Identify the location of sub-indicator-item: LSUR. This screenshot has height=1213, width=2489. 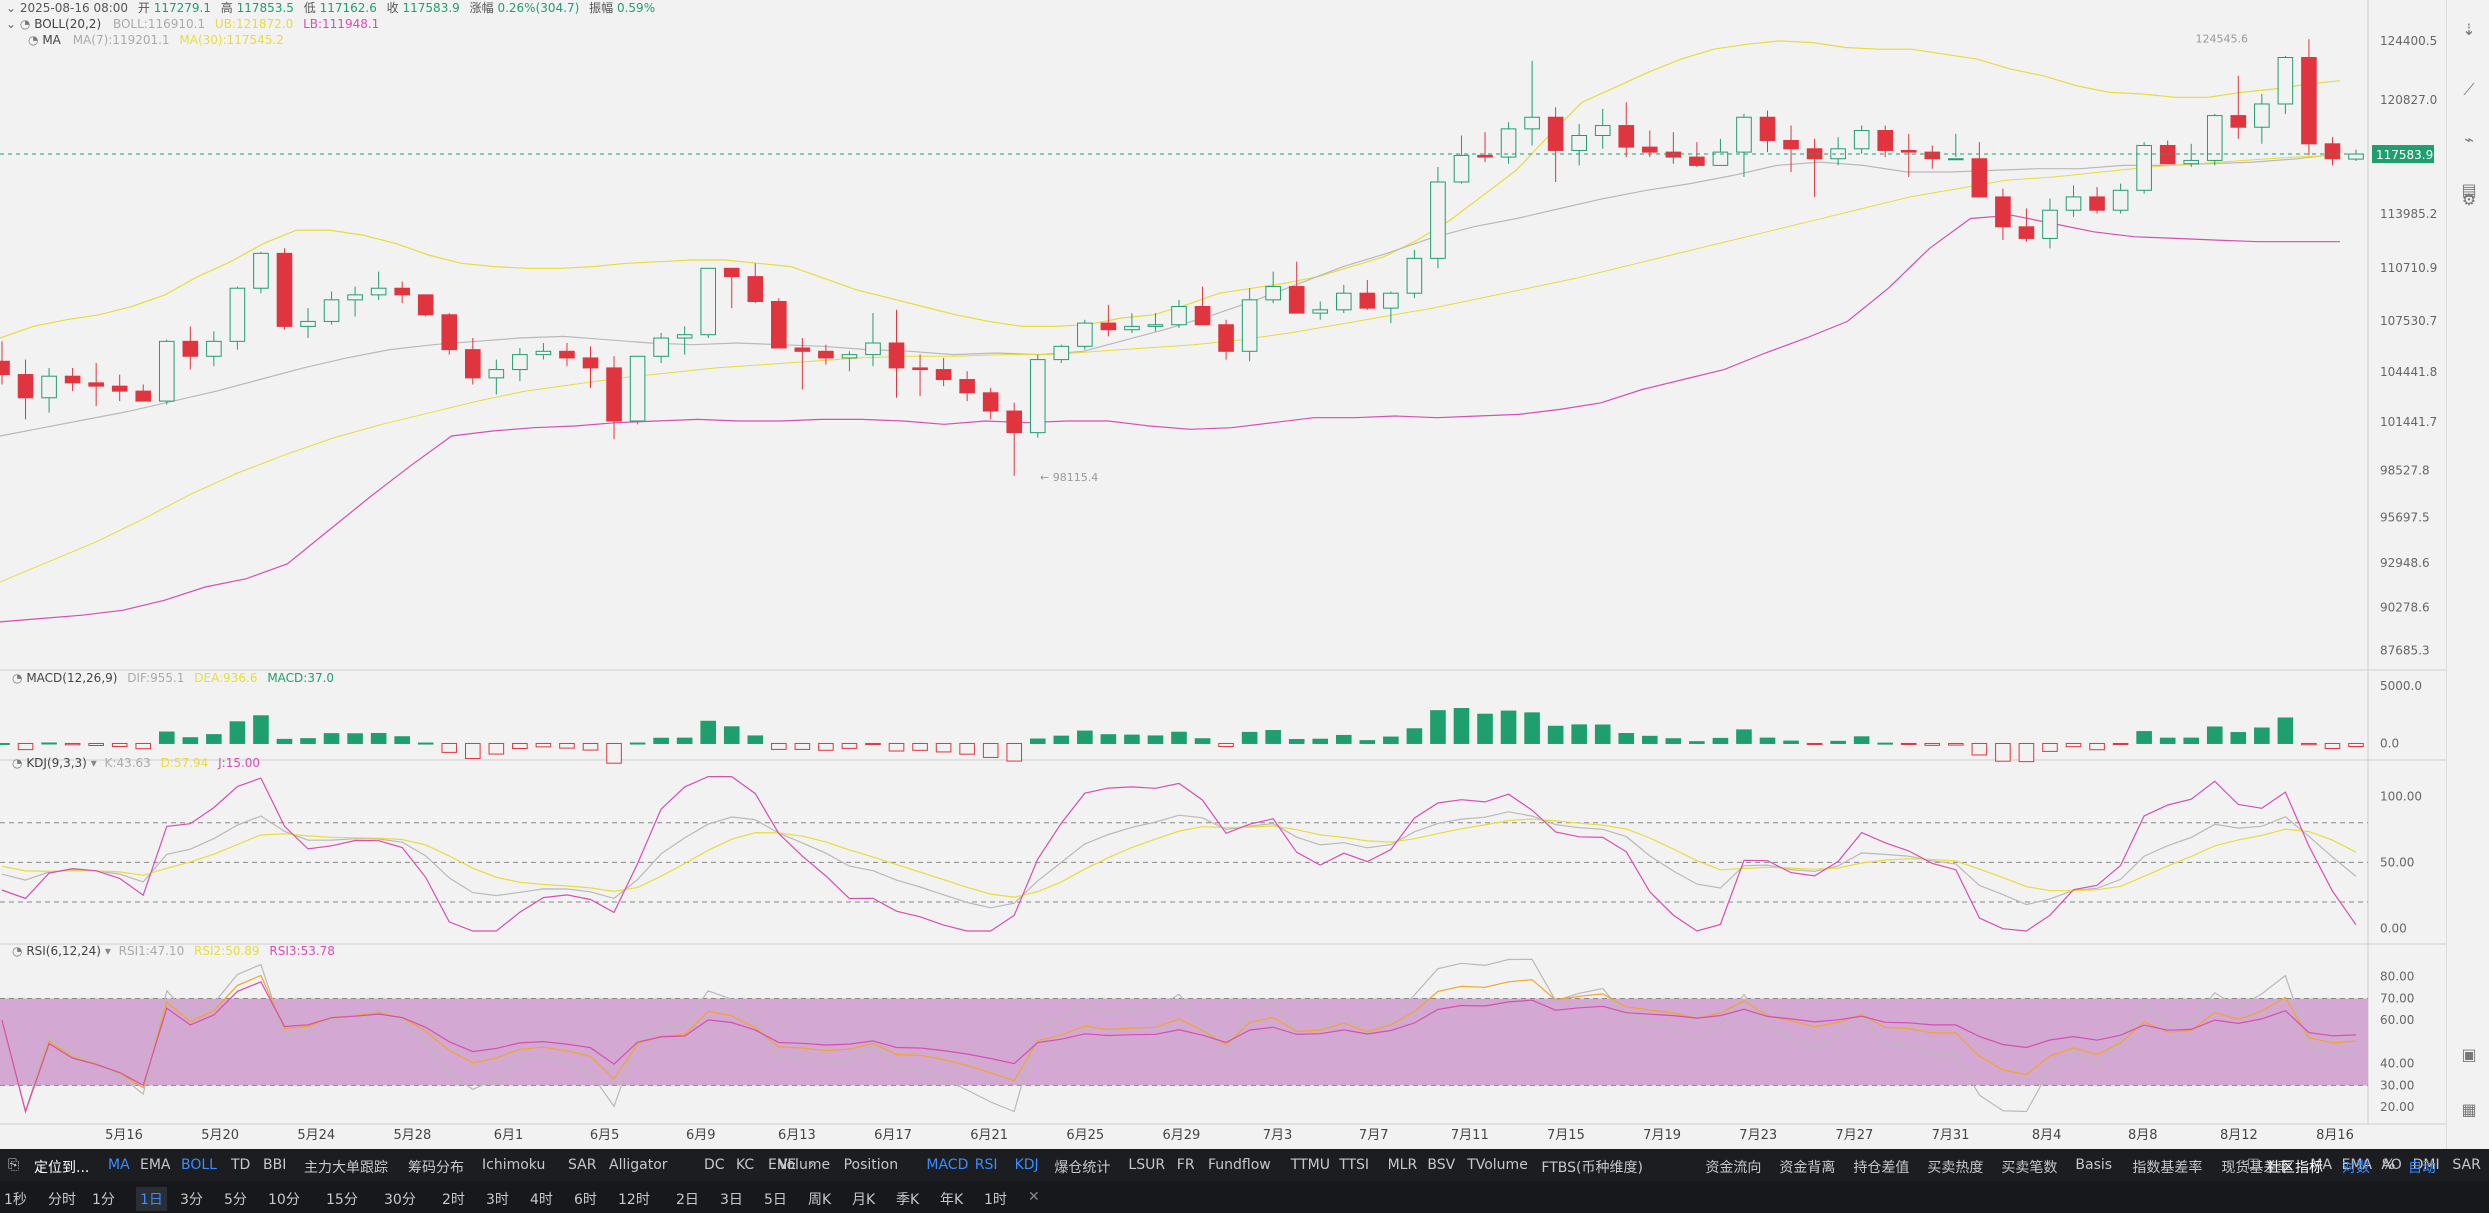
(1147, 1165).